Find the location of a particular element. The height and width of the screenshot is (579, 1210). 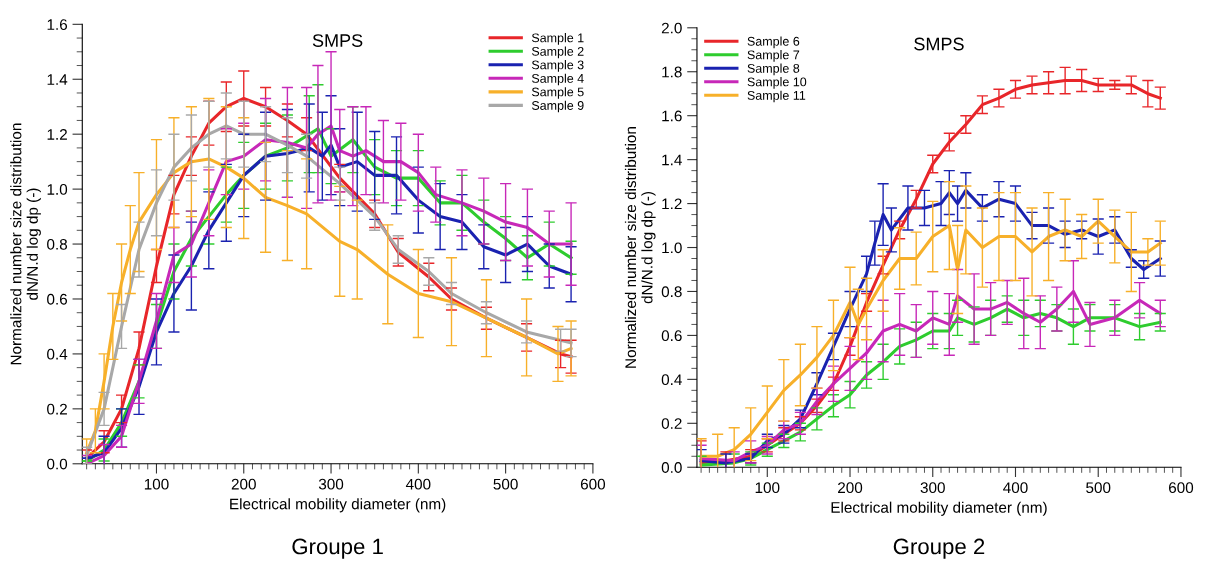

legend-label: Sample 6 is located at coordinates (773, 42).